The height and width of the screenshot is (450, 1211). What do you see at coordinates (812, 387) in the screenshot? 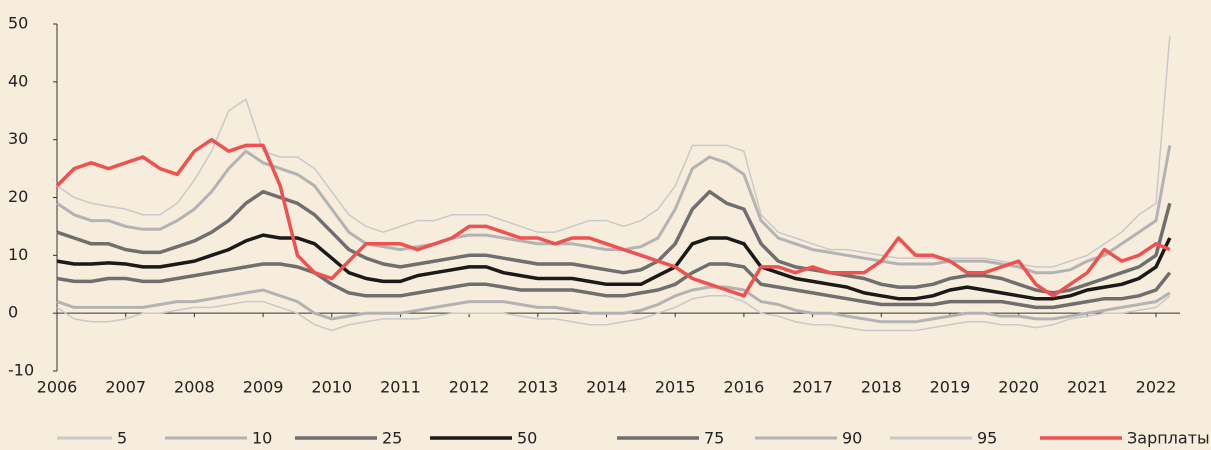
I see `x-tick-label: 2017` at bounding box center [812, 387].